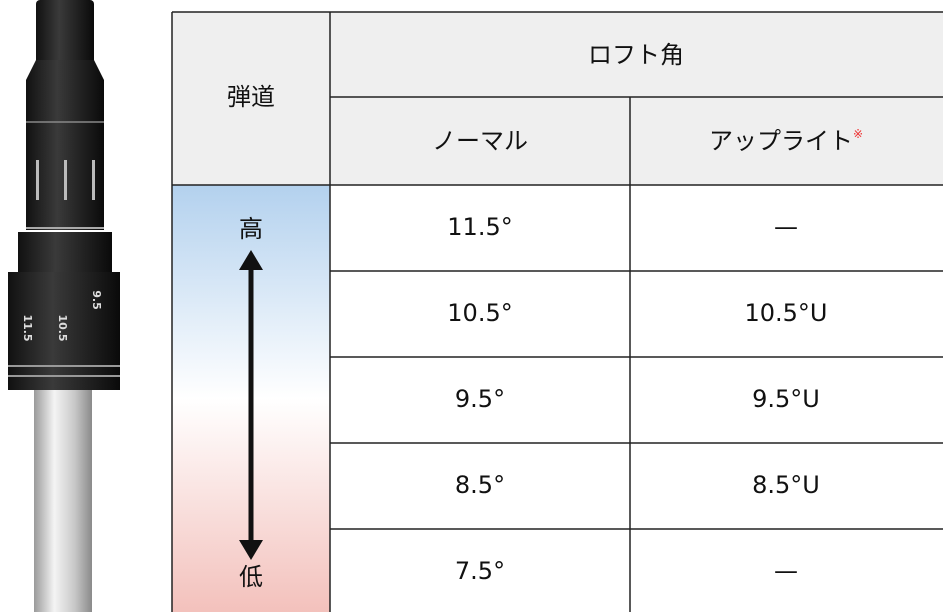  I want to click on sleeve-label: 9.5, so click(96, 300).